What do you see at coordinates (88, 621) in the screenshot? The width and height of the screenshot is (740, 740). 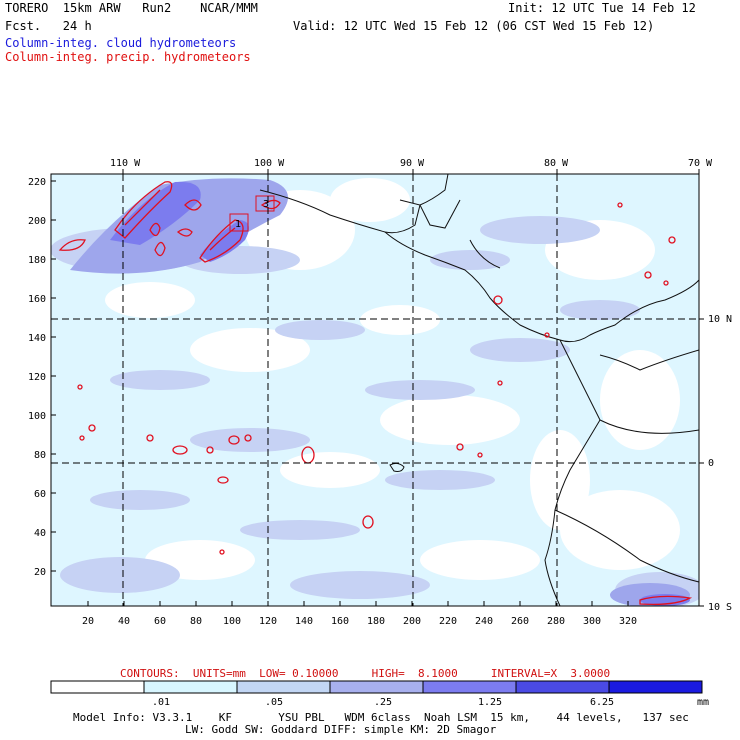 I see `x-tick-20: 20` at bounding box center [88, 621].